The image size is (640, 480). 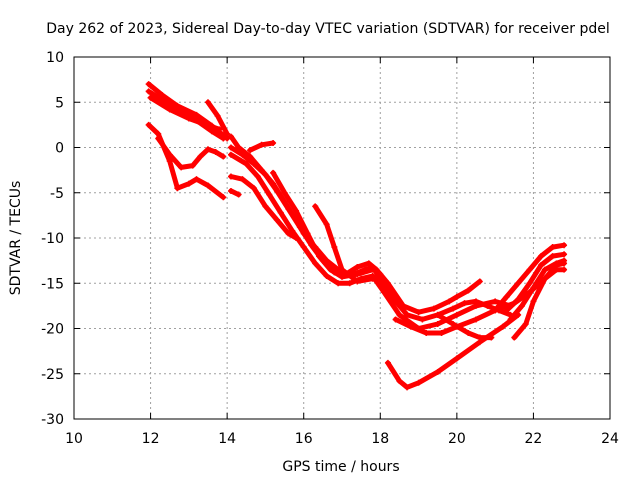 What do you see at coordinates (610, 439) in the screenshot?
I see `x-tick-label: 24` at bounding box center [610, 439].